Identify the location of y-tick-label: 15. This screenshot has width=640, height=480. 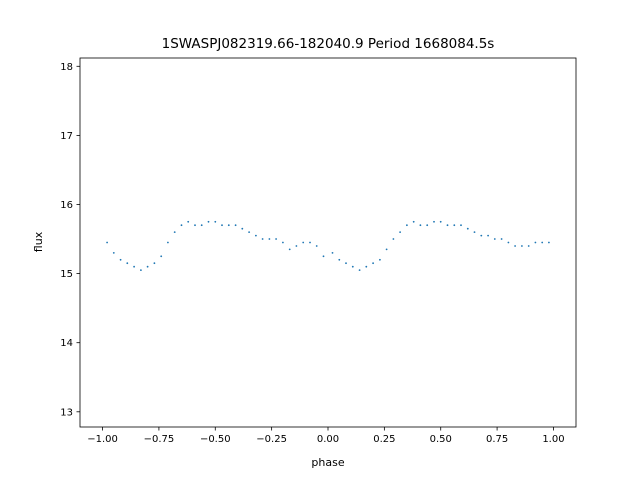
(66, 274).